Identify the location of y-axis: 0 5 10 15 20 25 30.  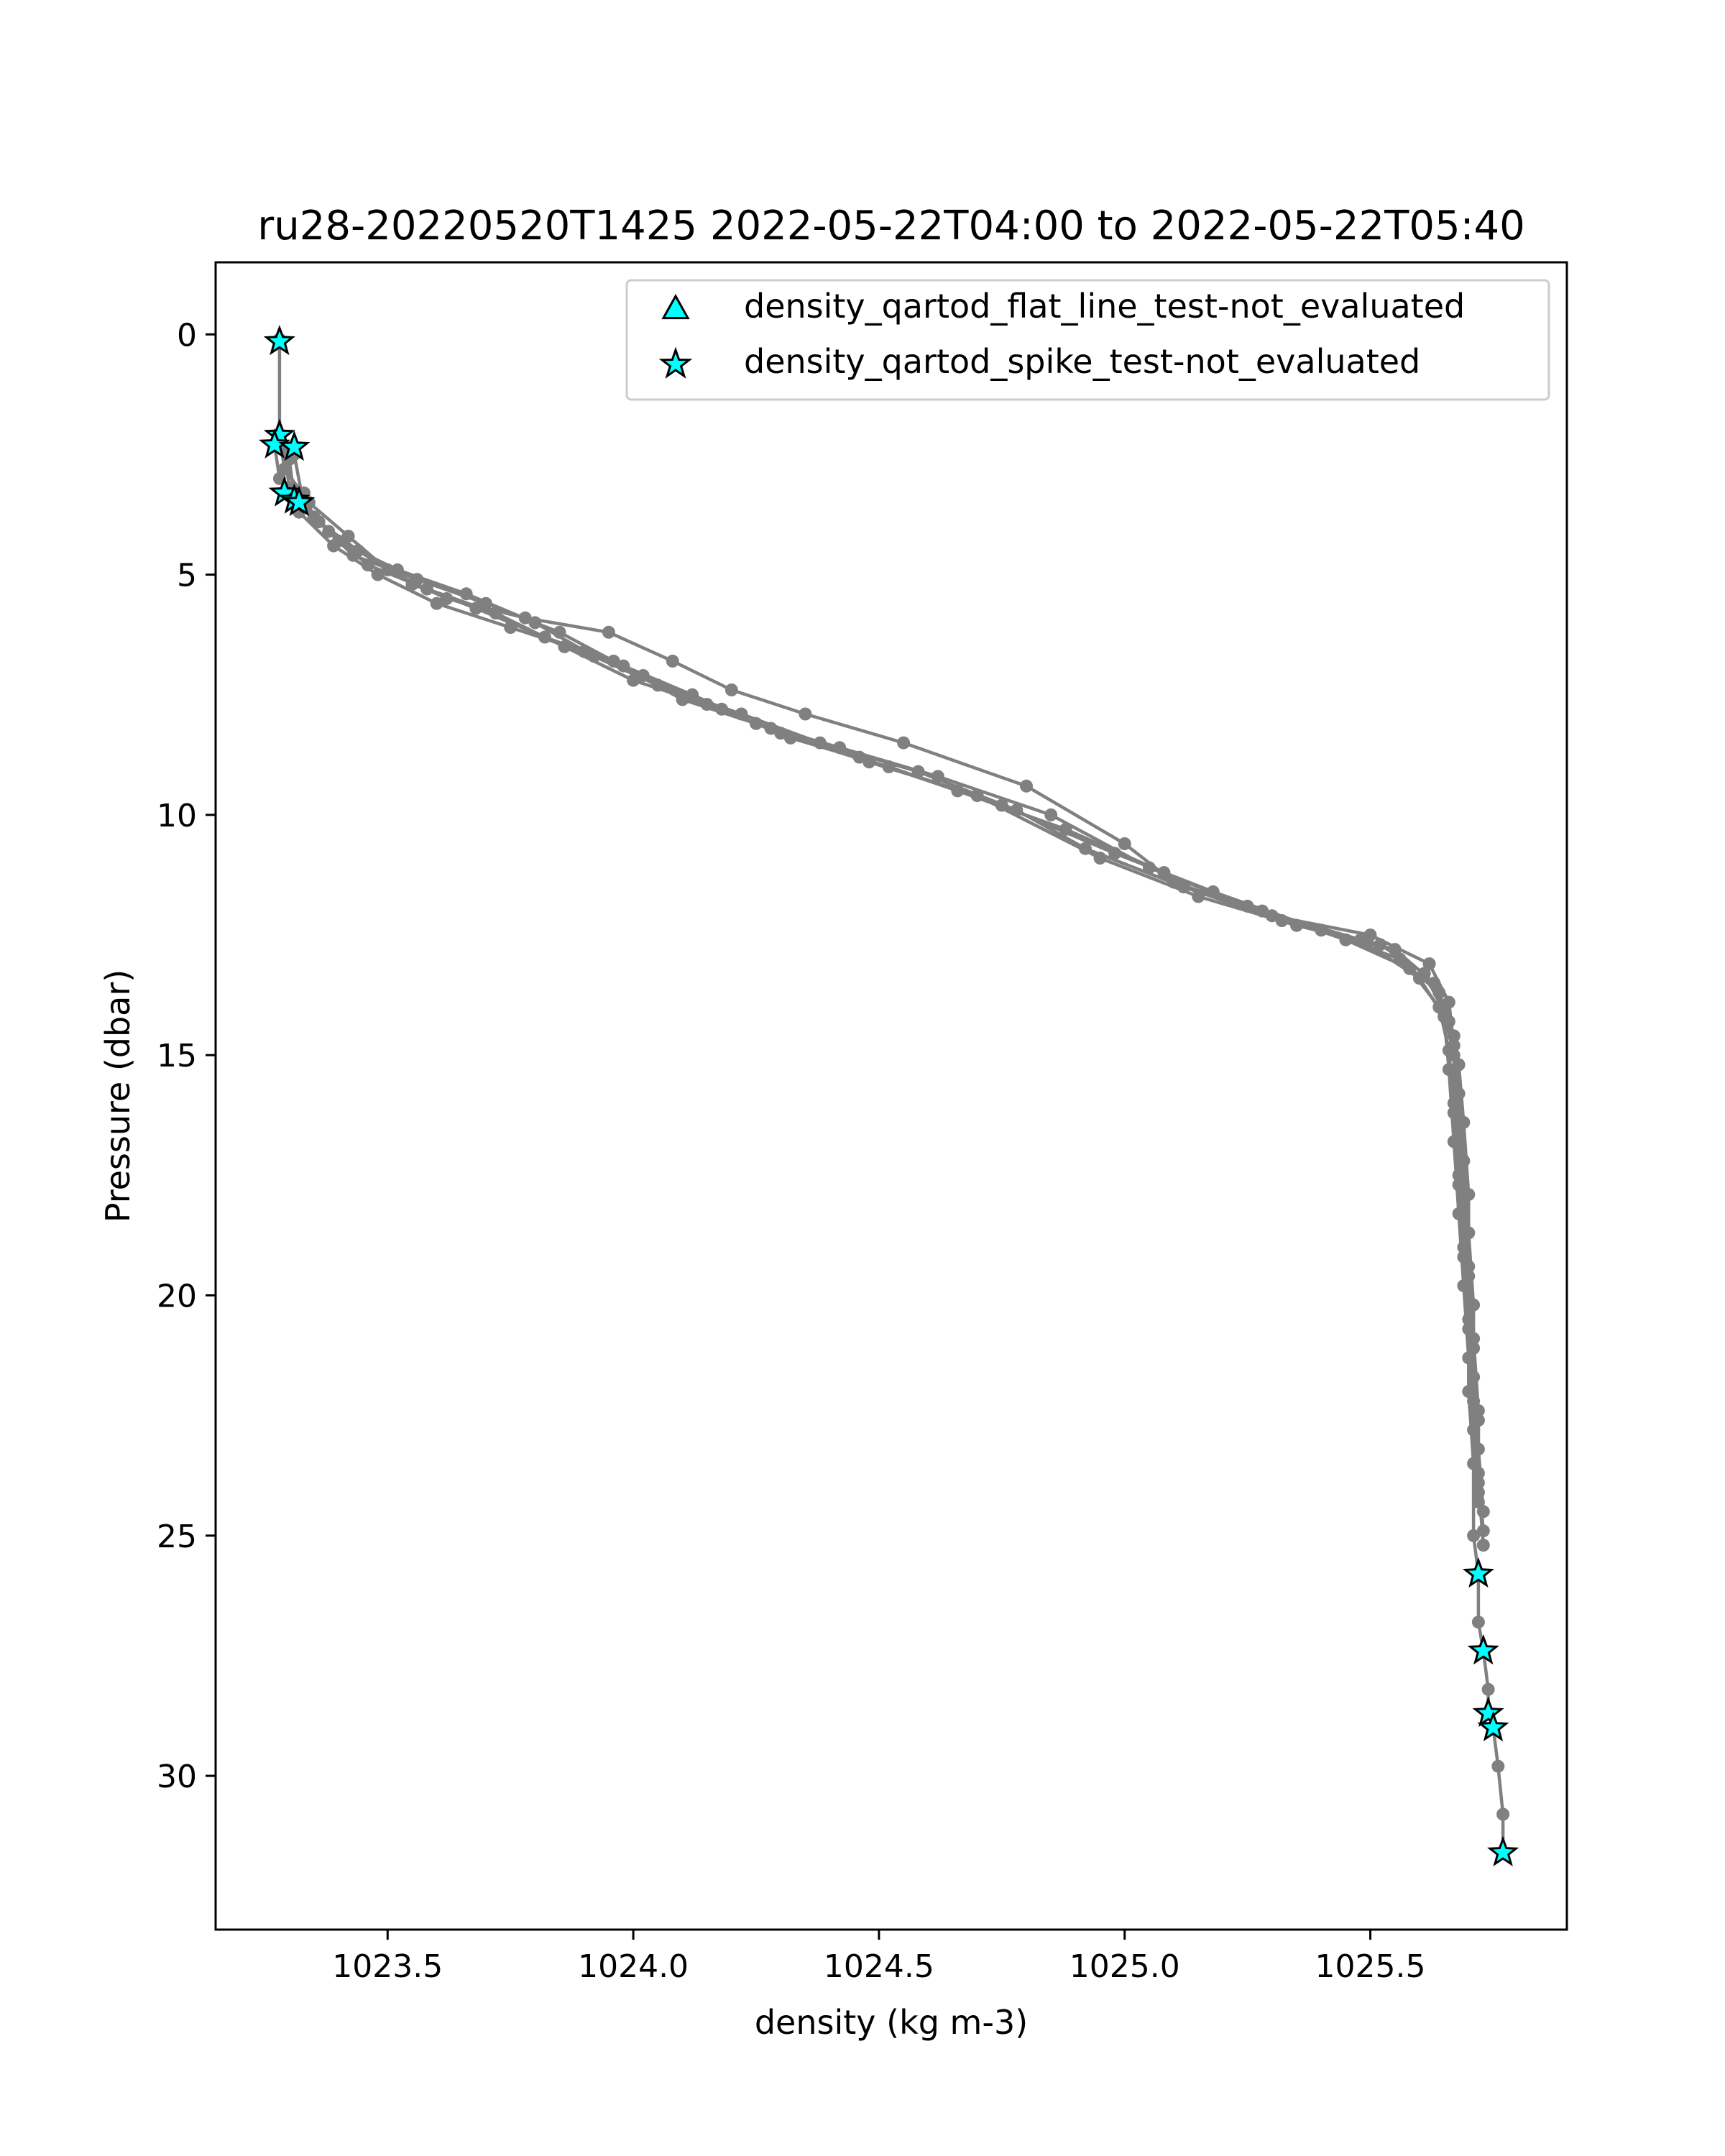
(186, 1056).